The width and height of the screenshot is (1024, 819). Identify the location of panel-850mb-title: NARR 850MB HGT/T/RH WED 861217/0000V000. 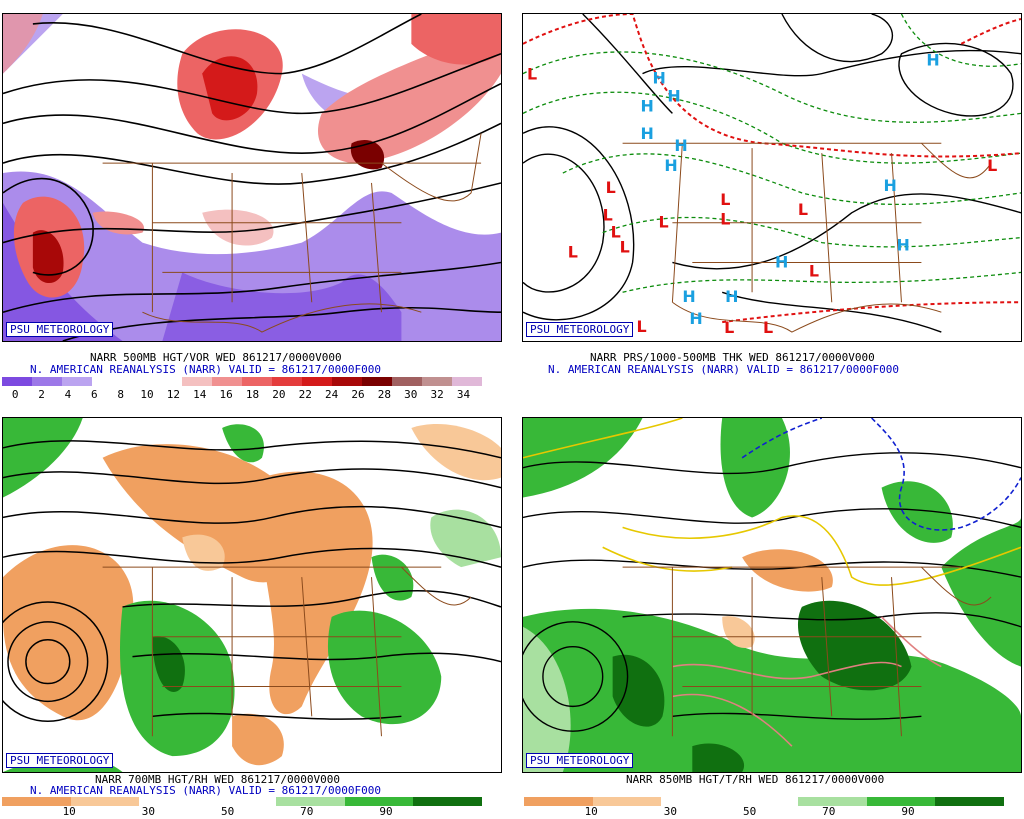
(755, 779).